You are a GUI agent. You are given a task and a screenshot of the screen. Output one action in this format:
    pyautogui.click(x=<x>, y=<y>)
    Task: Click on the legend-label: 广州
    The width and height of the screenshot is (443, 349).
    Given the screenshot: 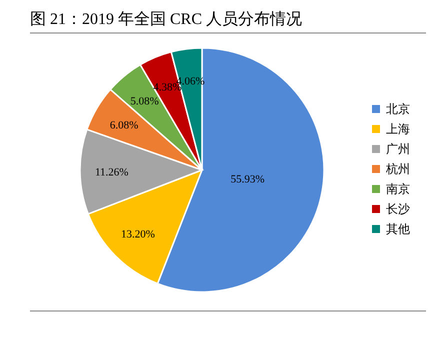 What is the action you would take?
    pyautogui.click(x=398, y=149)
    